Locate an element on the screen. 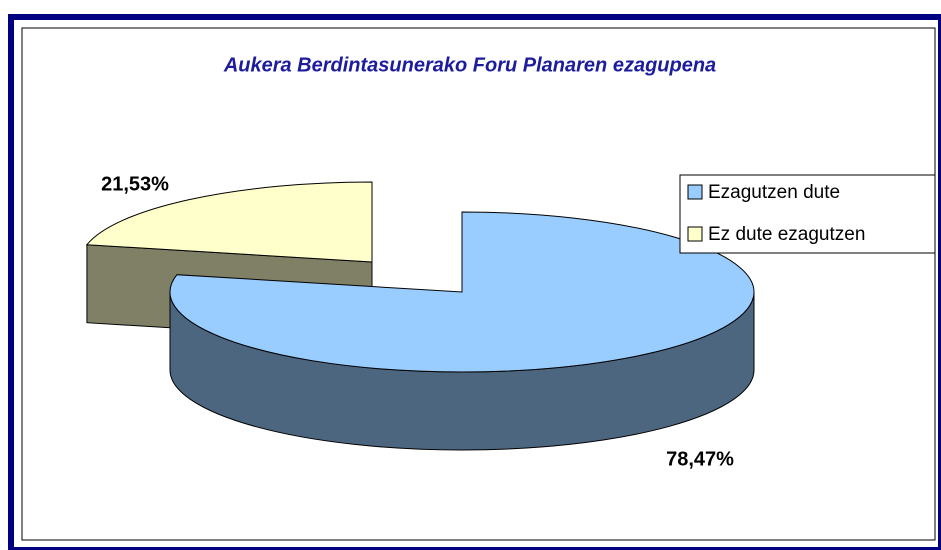 Image resolution: width=941 pixels, height=550 pixels. legend is located at coordinates (807, 214).